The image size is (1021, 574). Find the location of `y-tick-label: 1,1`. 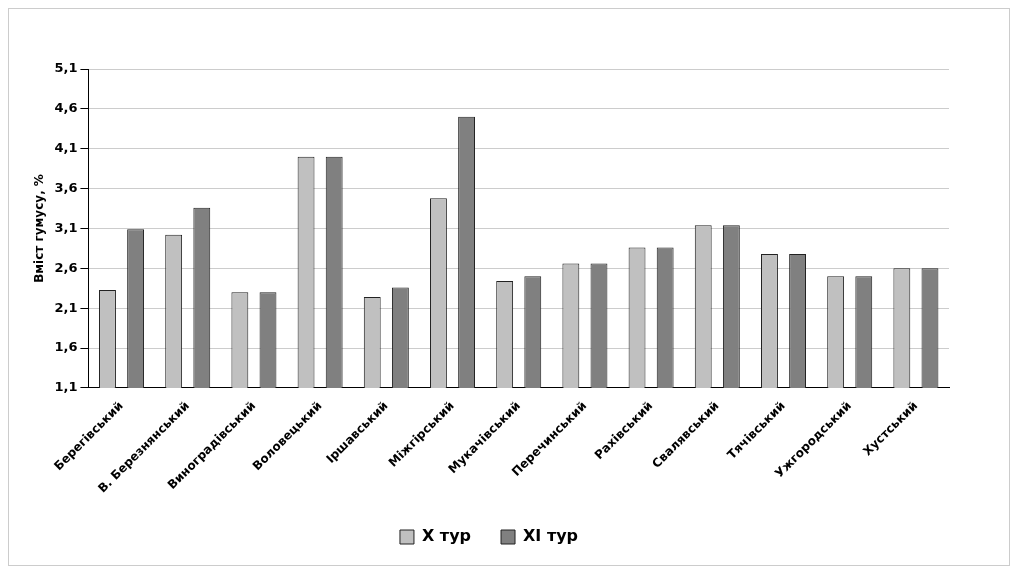

y-tick-label: 1,1 is located at coordinates (66, 387).